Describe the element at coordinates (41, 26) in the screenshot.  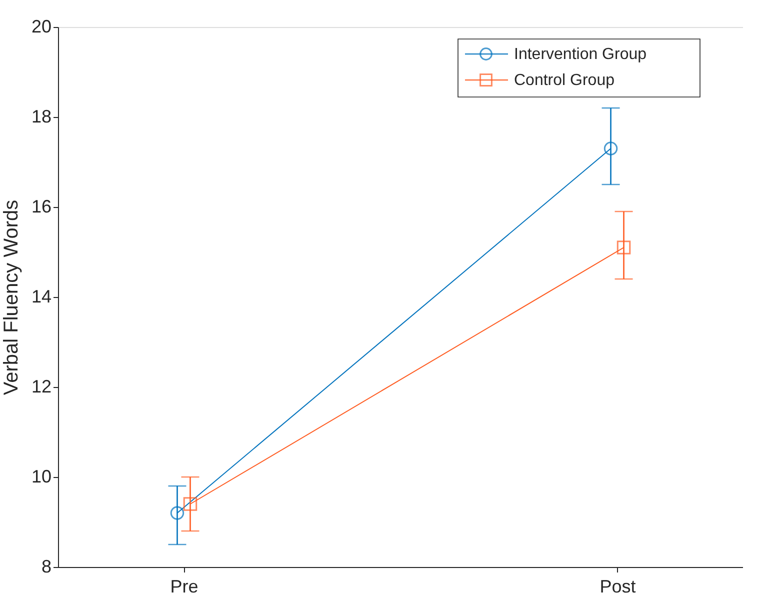
I see `y-tick-label: 20` at that location.